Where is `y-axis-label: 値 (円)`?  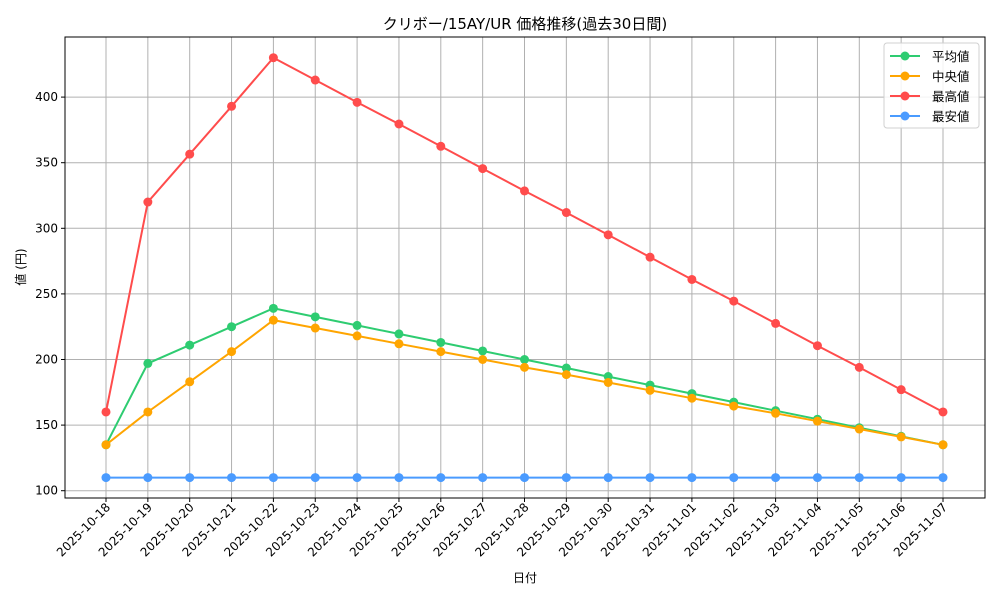
y-axis-label: 値 (円) is located at coordinates (20, 266).